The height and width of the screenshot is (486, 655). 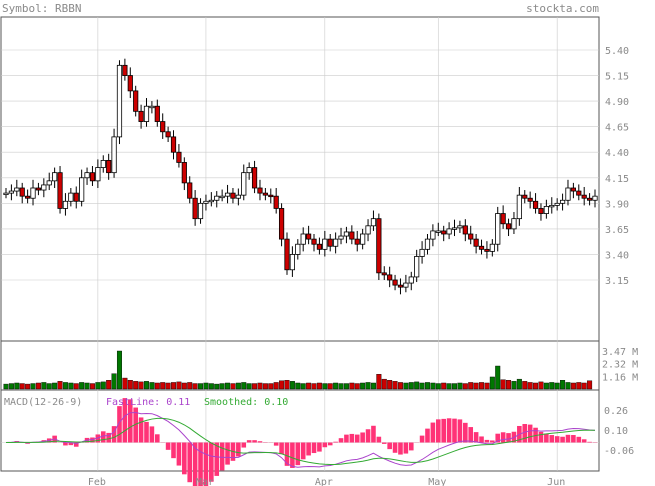 I want to click on macd-title: MACD(12-26-9), so click(x=43, y=402).